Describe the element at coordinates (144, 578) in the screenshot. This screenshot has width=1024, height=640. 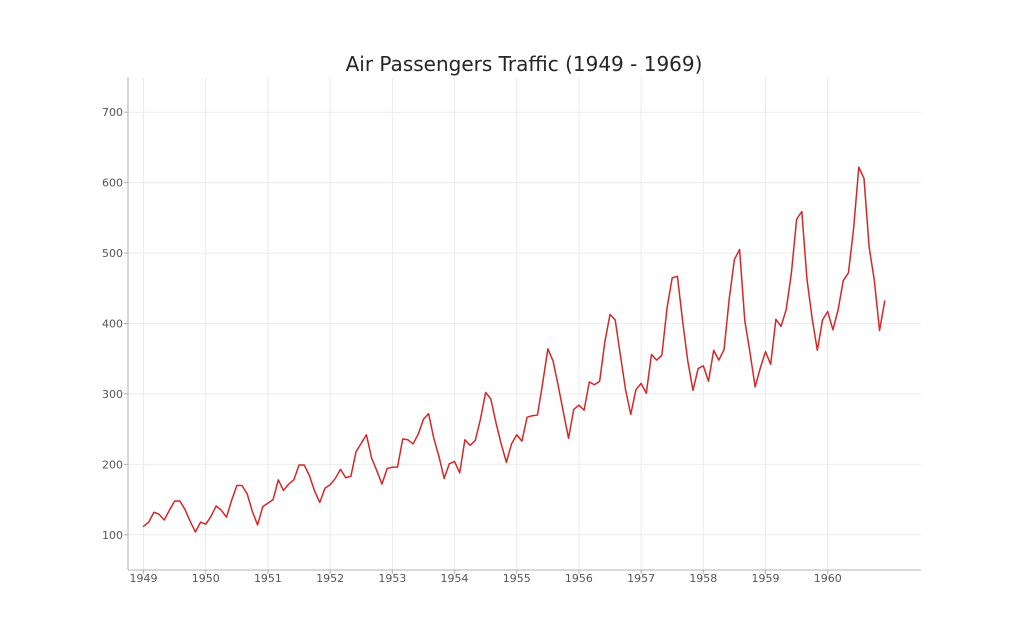
I see `x-tick-label-1949: 1949` at that location.